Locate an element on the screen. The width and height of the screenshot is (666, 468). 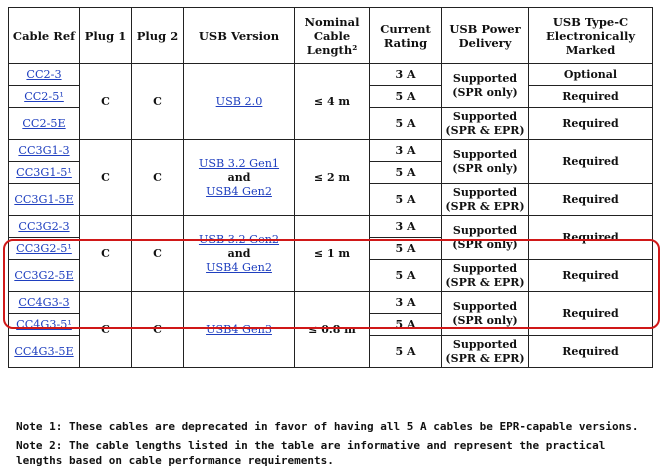
cable-ref-cell: CC3G1-5¹ is located at coordinates (44, 172).